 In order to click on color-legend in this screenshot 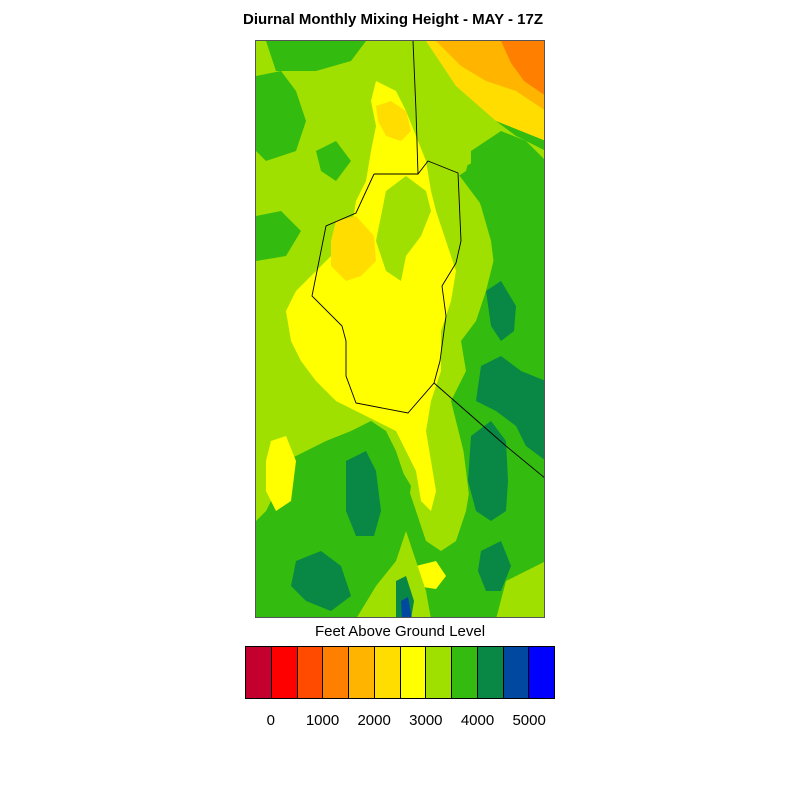, I will do `click(400, 672)`.